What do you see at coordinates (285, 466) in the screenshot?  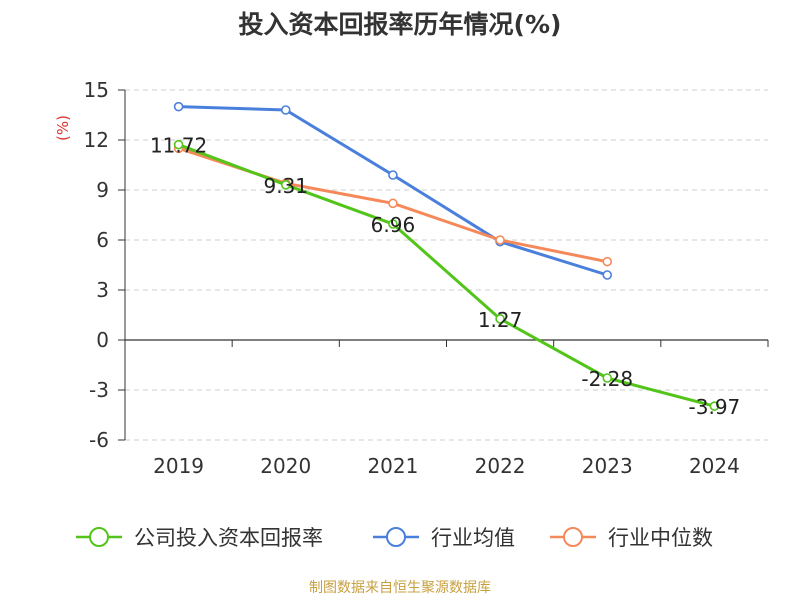 I see `x-tick-label: 2020` at bounding box center [285, 466].